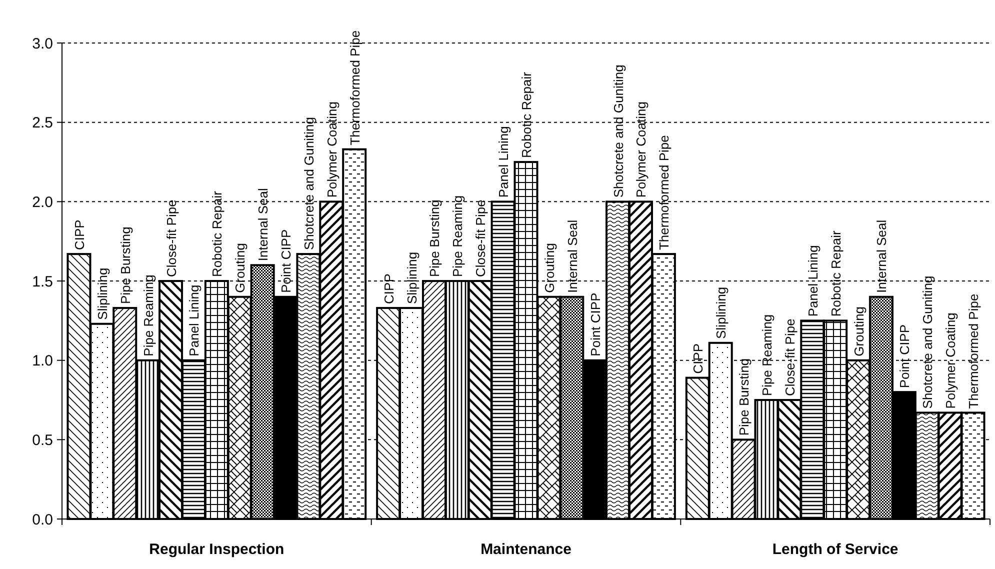  Describe the element at coordinates (42, 519) in the screenshot. I see `y-tick-label: 0.0` at that location.